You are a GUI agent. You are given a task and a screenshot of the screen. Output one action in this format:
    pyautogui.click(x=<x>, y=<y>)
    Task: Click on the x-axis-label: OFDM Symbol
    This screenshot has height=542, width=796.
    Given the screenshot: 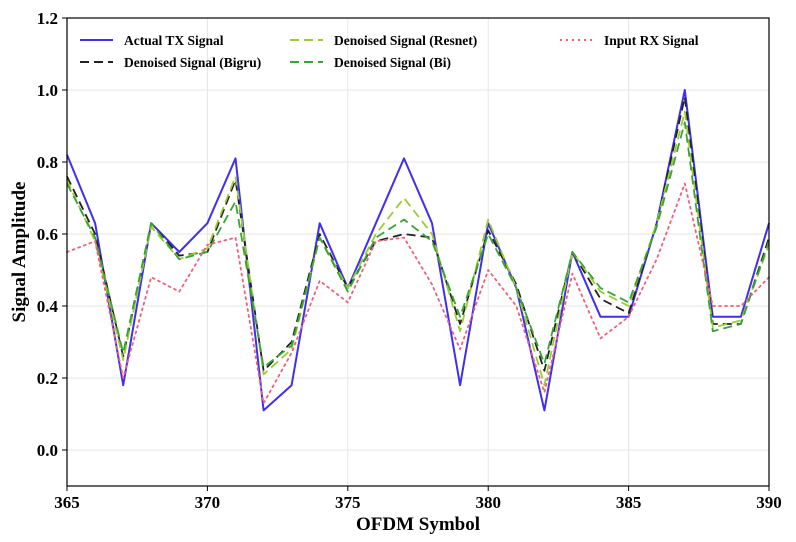 What is the action you would take?
    pyautogui.click(x=418, y=524)
    